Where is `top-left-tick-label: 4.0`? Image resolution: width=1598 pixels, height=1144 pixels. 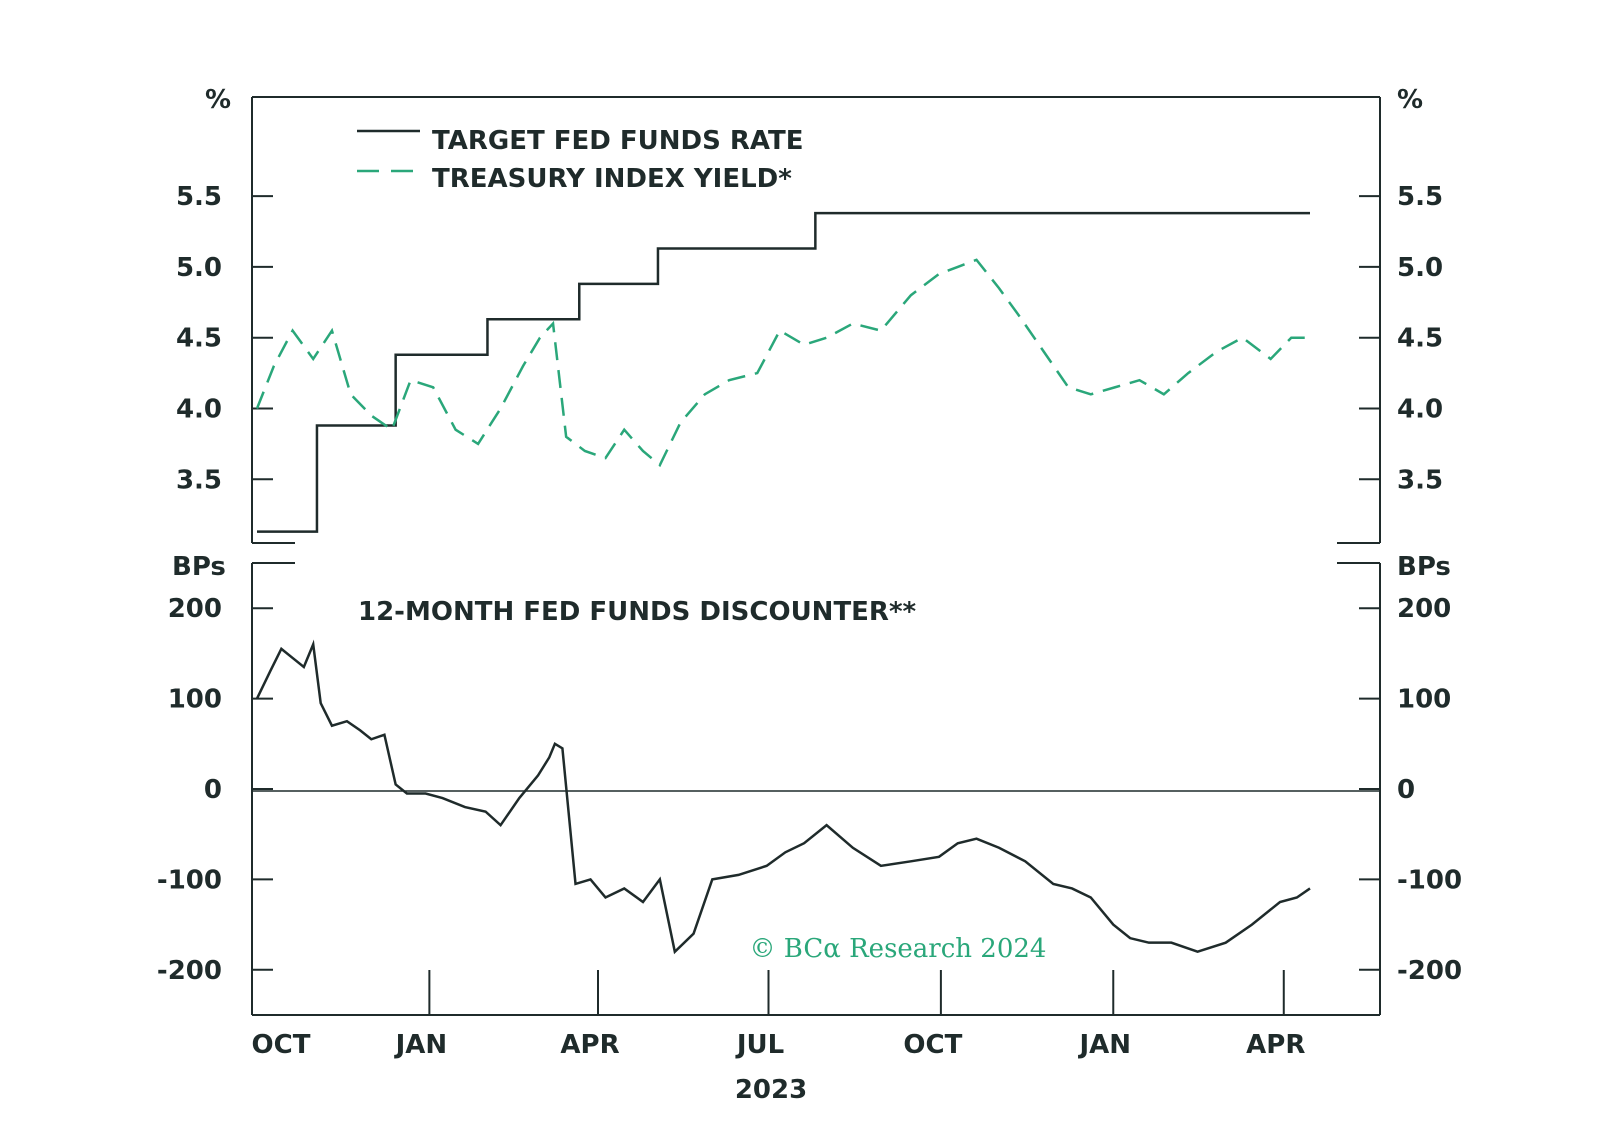
top-left-tick-label: 4.0 is located at coordinates (199, 409).